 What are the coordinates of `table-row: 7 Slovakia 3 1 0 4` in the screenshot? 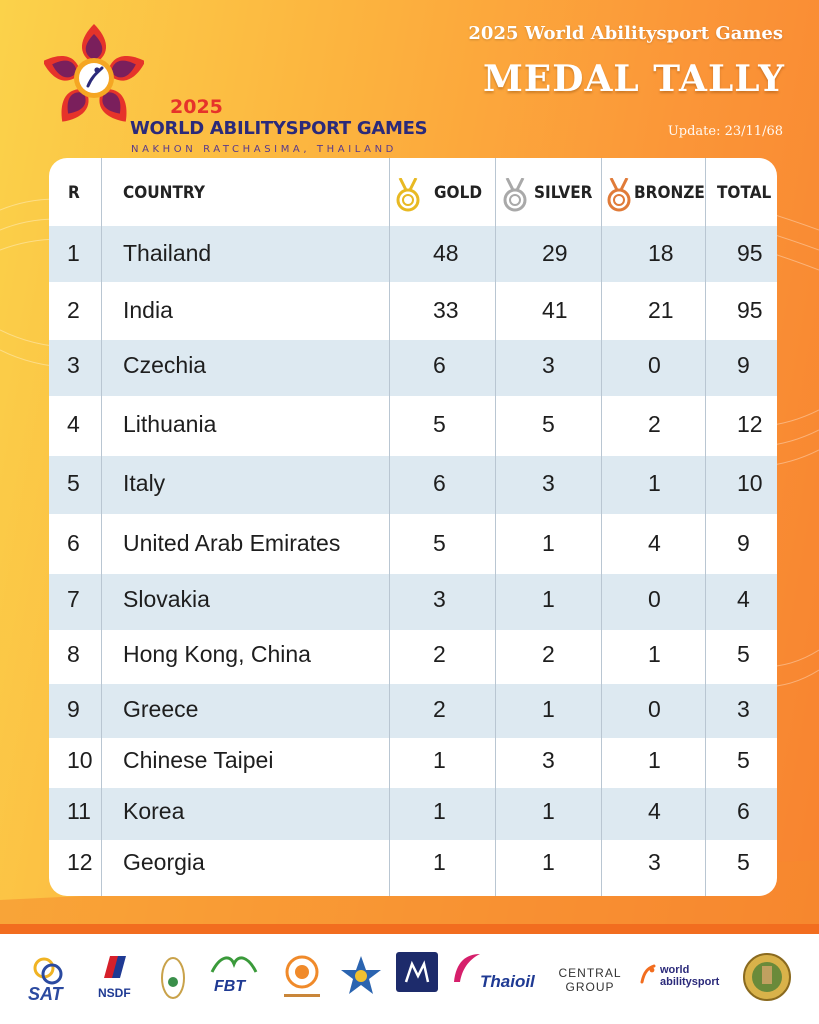 It's located at (413, 602).